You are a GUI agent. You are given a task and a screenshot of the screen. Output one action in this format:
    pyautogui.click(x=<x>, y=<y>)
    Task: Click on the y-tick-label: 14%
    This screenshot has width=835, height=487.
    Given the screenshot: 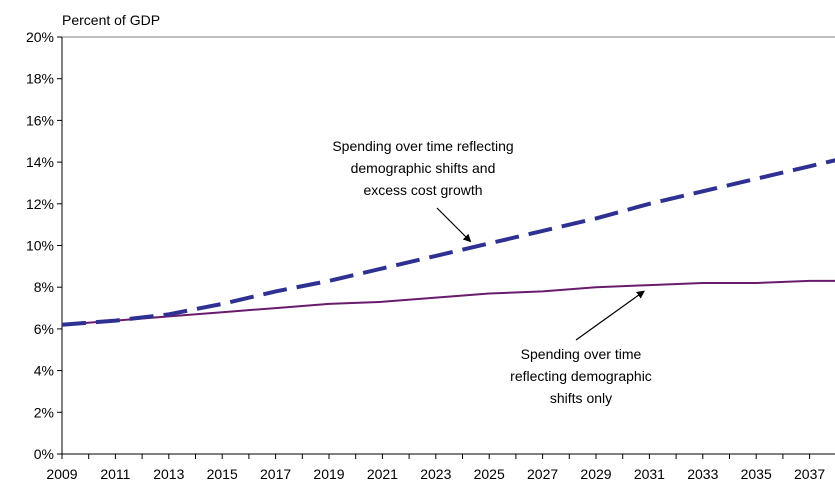 What is the action you would take?
    pyautogui.click(x=40, y=162)
    